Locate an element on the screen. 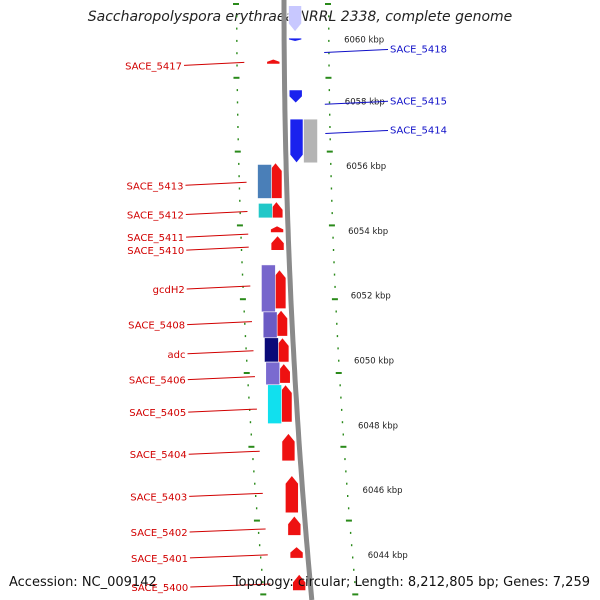 The height and width of the screenshot is (600, 600). gene-label: SACE_5412 is located at coordinates (155, 215).